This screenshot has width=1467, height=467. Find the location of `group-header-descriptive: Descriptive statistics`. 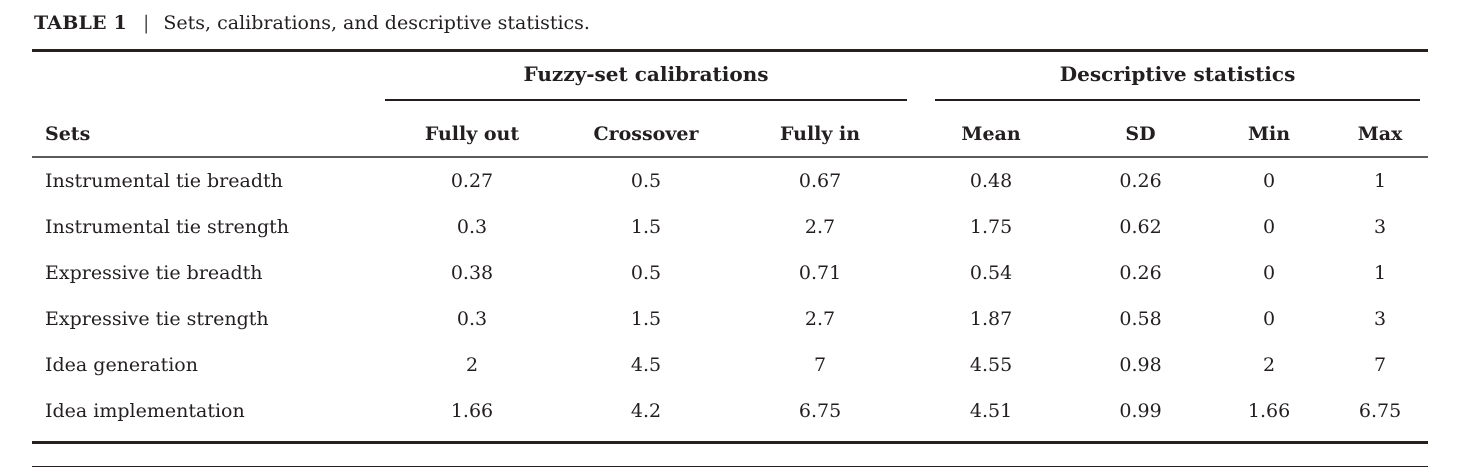

group-header-descriptive: Descriptive statistics is located at coordinates (1167, 76).